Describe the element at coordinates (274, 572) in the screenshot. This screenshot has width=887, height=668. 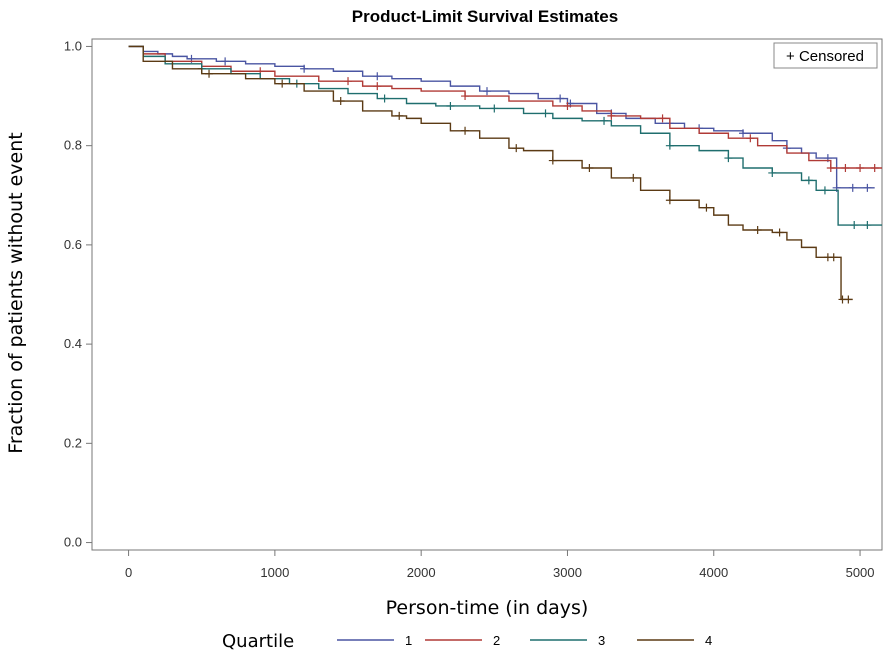
I see `x-tick-label: 1000` at that location.